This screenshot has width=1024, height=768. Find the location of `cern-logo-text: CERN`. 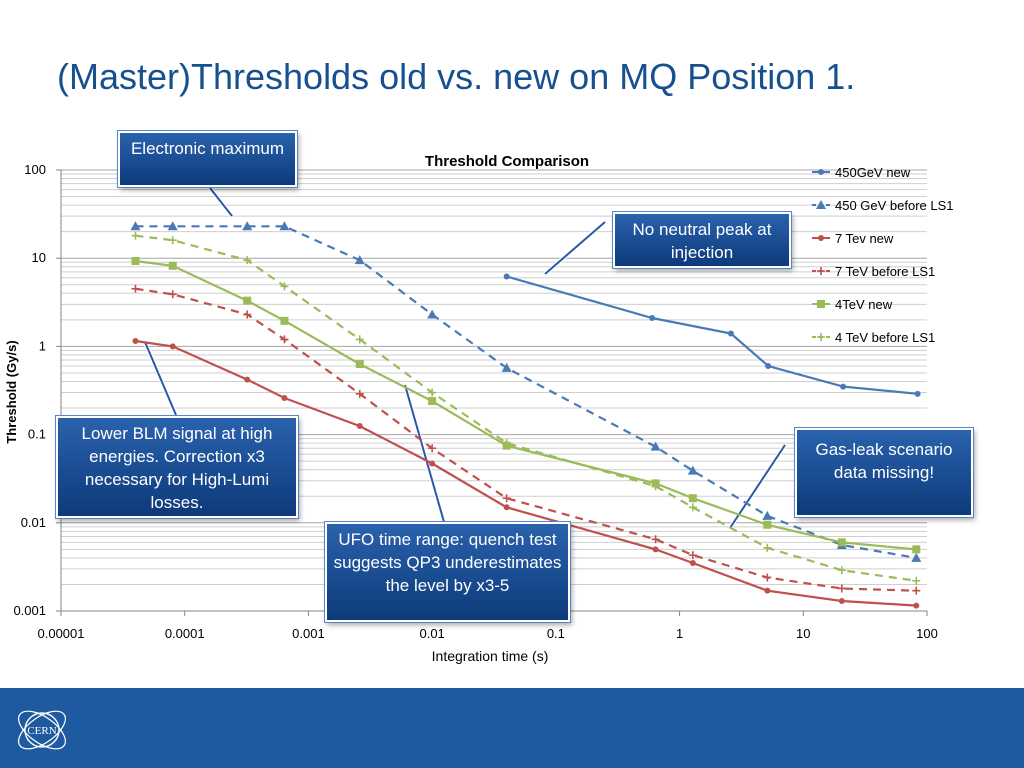

cern-logo-text: CERN is located at coordinates (41, 731).